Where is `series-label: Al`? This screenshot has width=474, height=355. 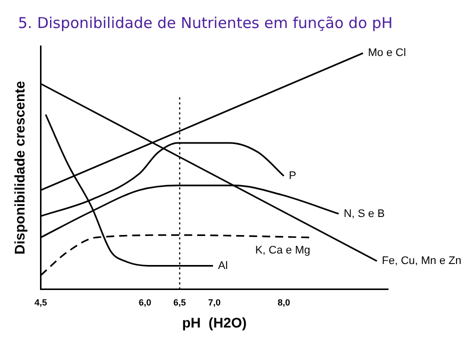
series-label: Al is located at coordinates (223, 266).